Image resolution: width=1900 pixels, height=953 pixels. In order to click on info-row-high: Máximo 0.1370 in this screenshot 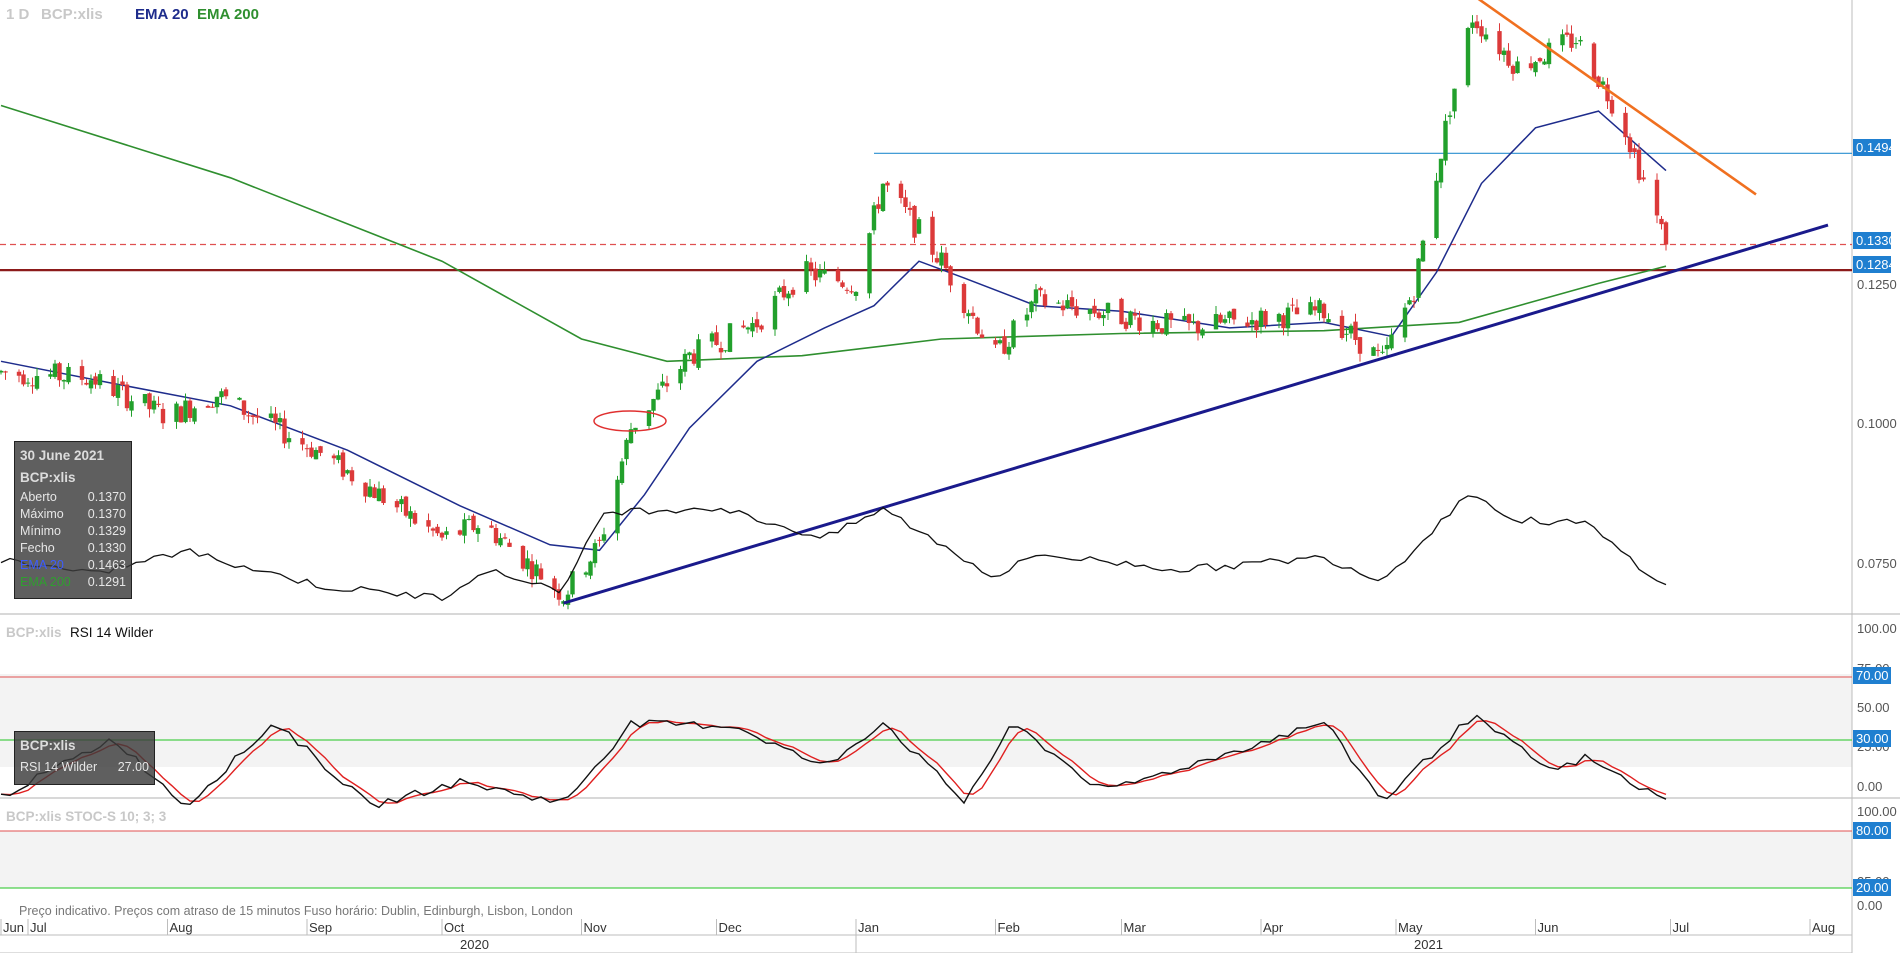, I will do `click(73, 514)`.